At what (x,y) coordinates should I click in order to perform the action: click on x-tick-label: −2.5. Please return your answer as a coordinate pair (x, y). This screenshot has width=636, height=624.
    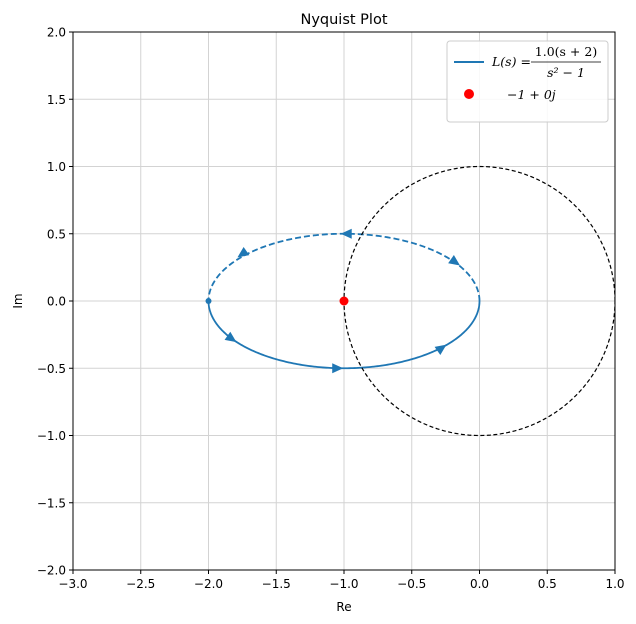
    Looking at the image, I should click on (140, 584).